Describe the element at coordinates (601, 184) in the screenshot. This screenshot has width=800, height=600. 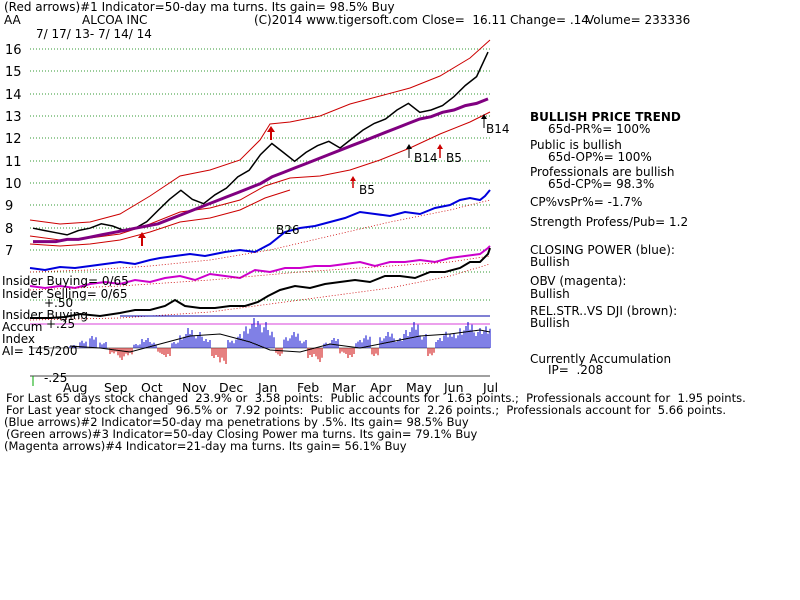
I see `cp-value: 65d-CP%= 98.3%` at that location.